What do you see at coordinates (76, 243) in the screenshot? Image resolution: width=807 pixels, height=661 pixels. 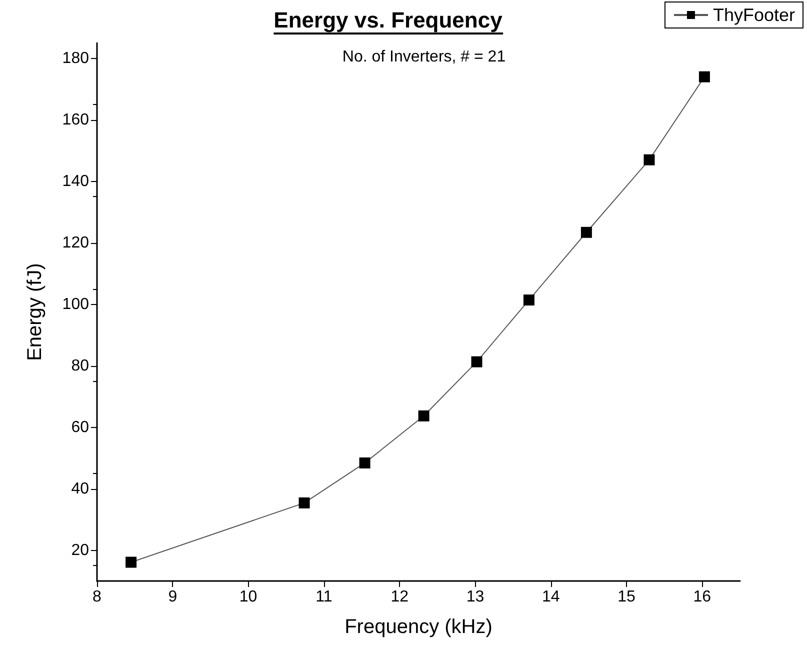 I see `y-tick-label: 120` at bounding box center [76, 243].